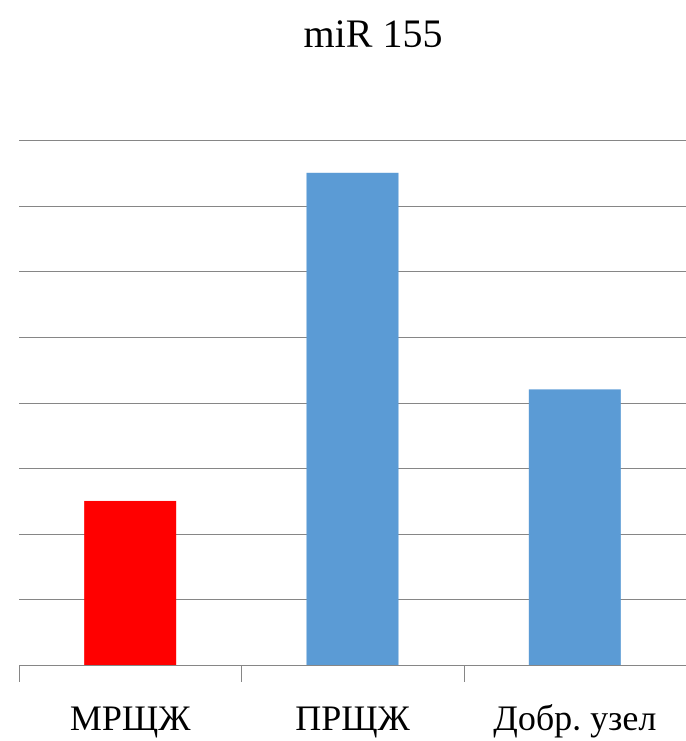 This screenshot has height=741, width=686. What do you see at coordinates (574, 718) in the screenshot?
I see `x-tick-label: Добр. узел` at bounding box center [574, 718].